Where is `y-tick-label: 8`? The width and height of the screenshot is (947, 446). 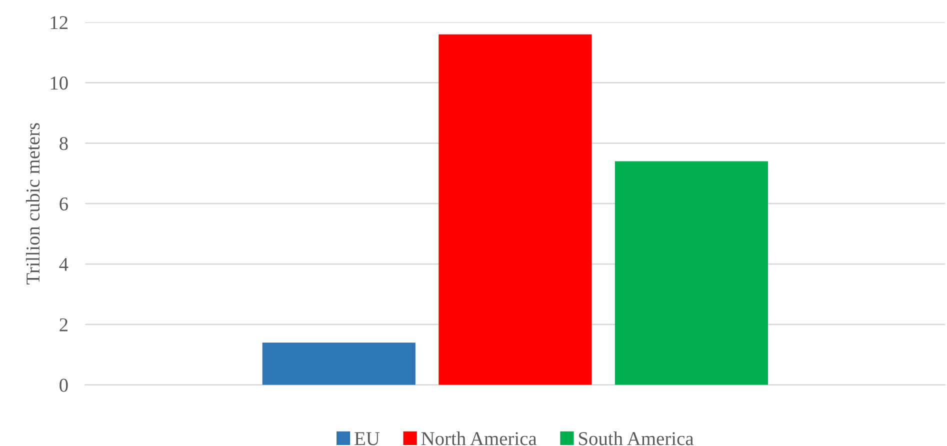 y-tick-label: 8 is located at coordinates (64, 143).